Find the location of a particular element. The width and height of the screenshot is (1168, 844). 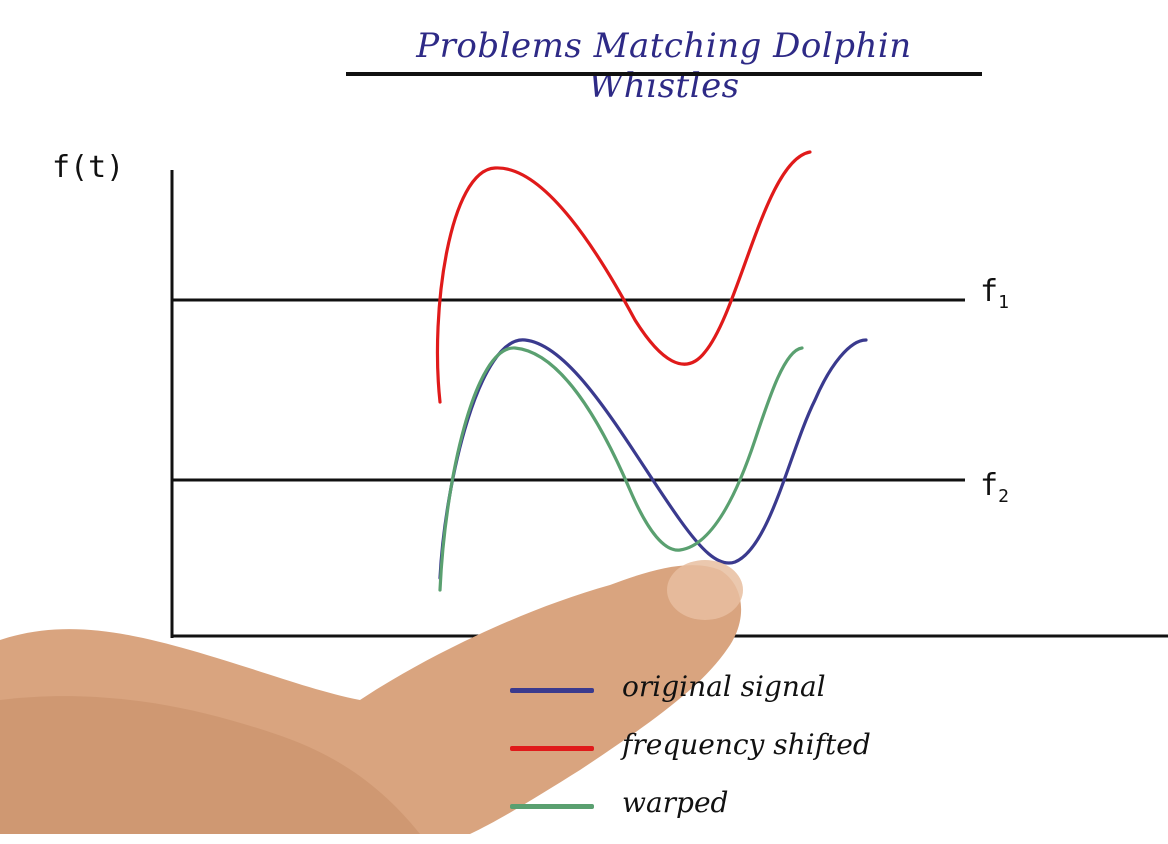

legend-label-original-signal: original signal is located at coordinates (724, 686).